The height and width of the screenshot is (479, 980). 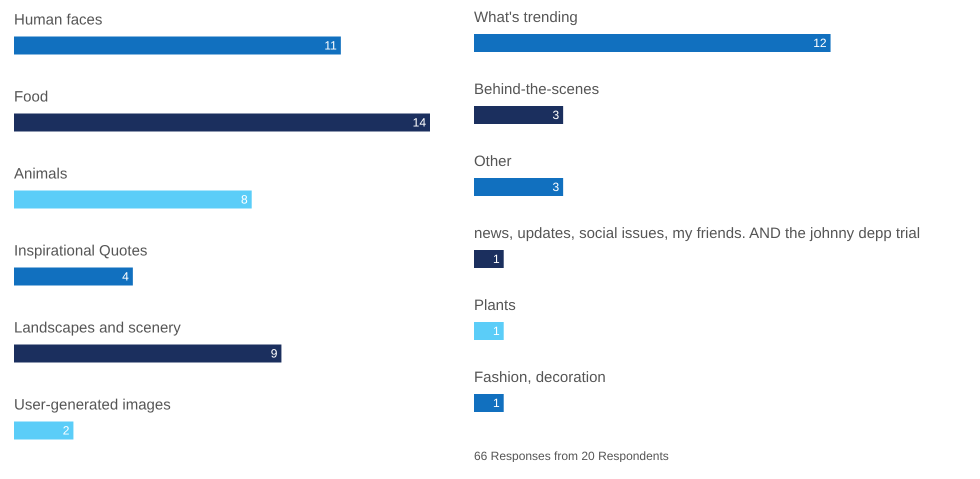 What do you see at coordinates (419, 123) in the screenshot?
I see `data-label: 14` at bounding box center [419, 123].